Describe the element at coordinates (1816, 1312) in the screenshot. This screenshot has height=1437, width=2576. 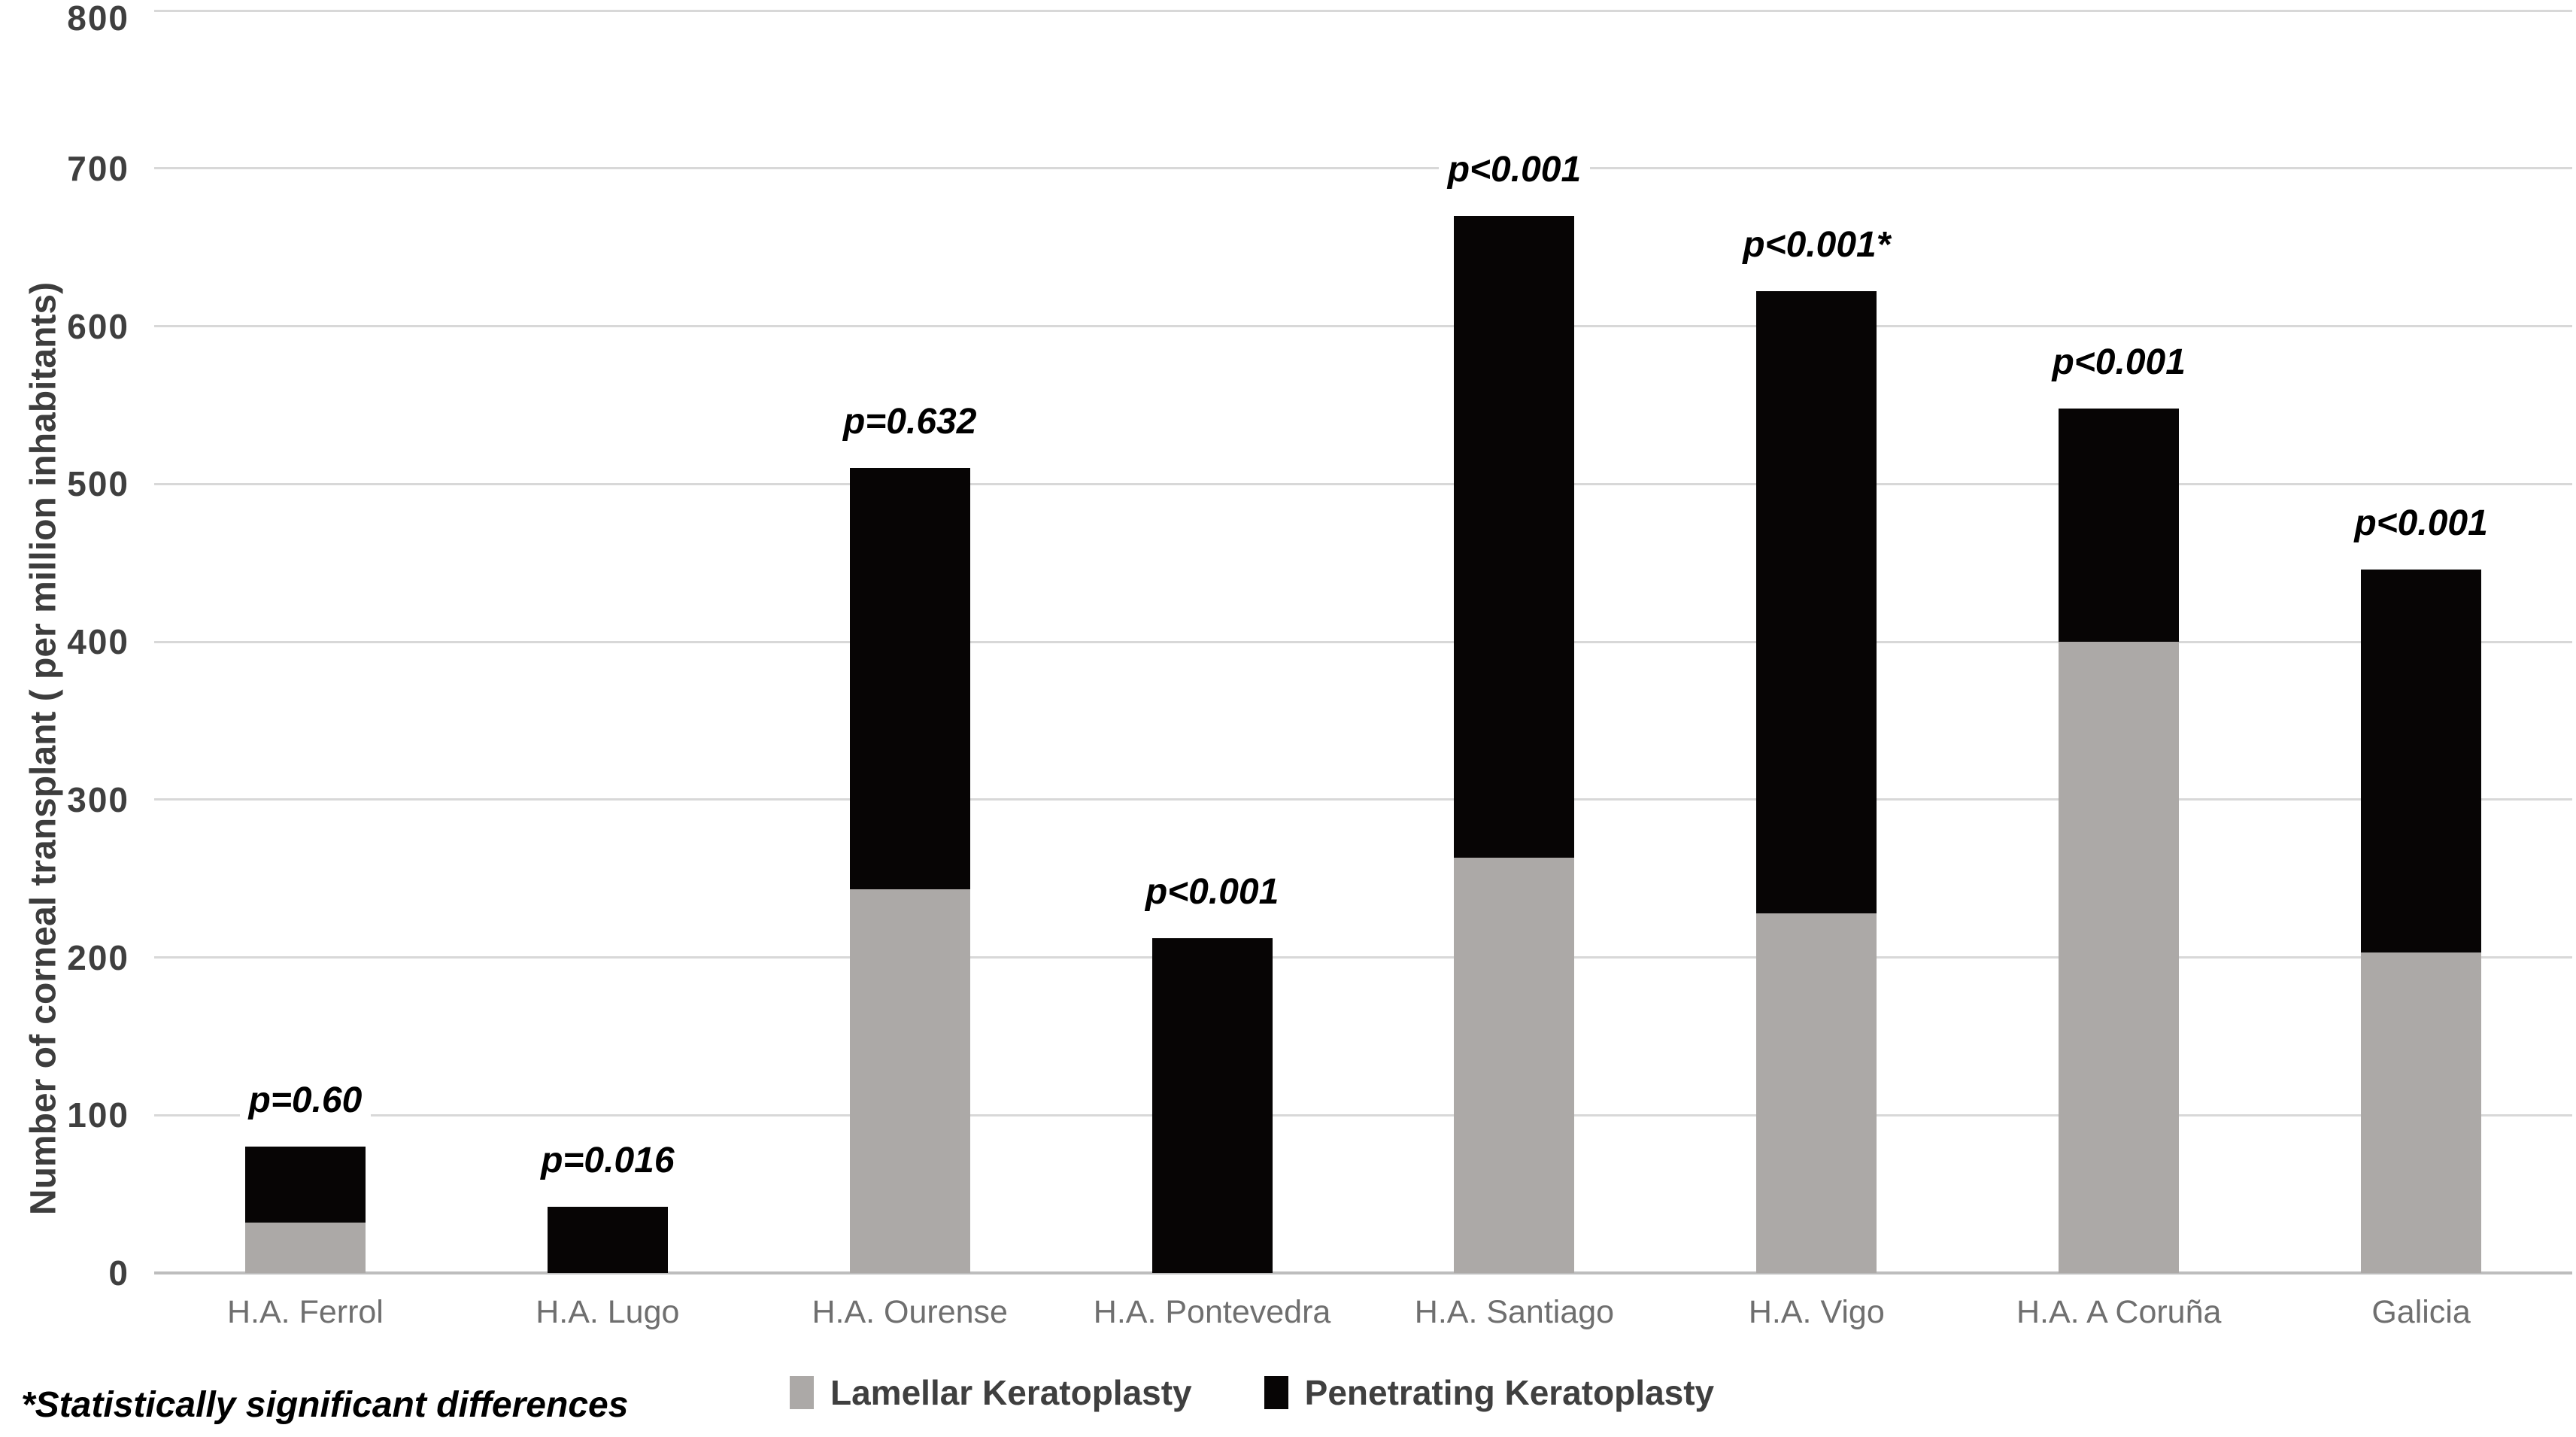
I see `x-axis-label: H.A. Vigo` at that location.